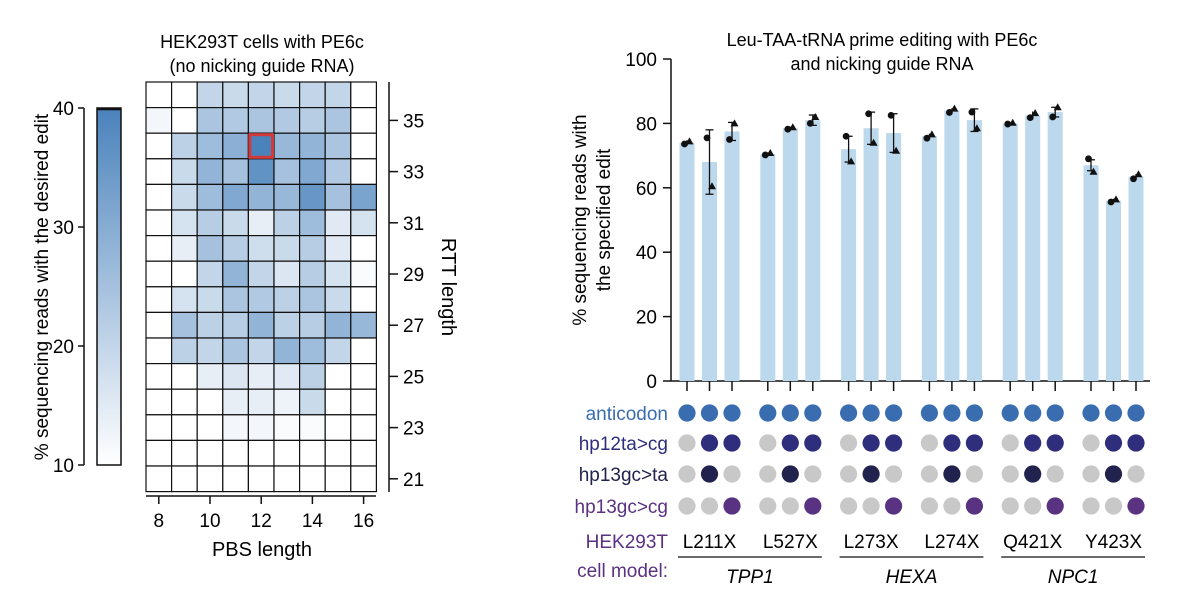 This screenshot has width=1200, height=604. Describe the element at coordinates (1113, 542) in the screenshot. I see `variant-label: Y423X` at that location.